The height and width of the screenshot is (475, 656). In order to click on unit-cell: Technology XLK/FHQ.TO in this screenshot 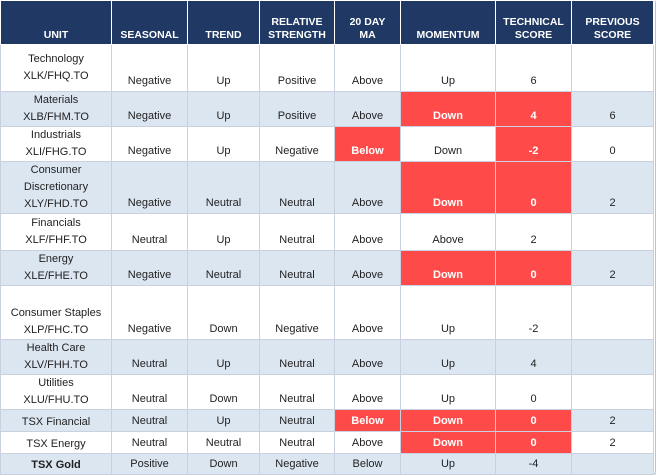, I will do `click(56, 68)`.